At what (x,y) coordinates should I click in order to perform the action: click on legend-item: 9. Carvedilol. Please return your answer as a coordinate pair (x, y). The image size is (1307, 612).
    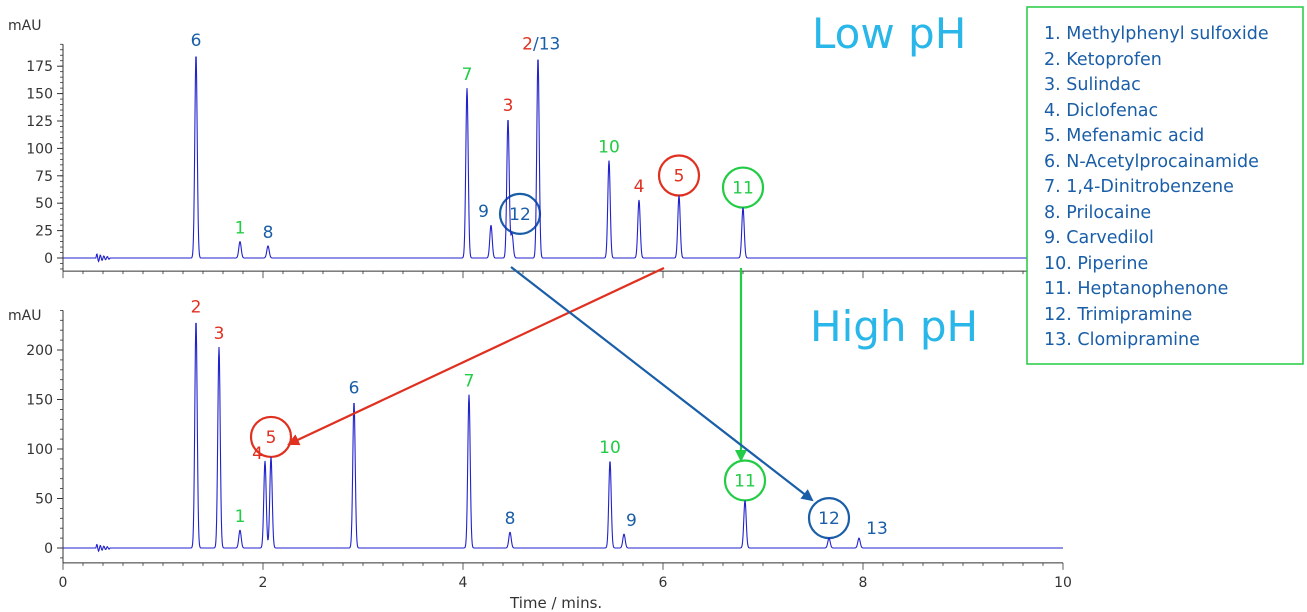
    Looking at the image, I should click on (1099, 238).